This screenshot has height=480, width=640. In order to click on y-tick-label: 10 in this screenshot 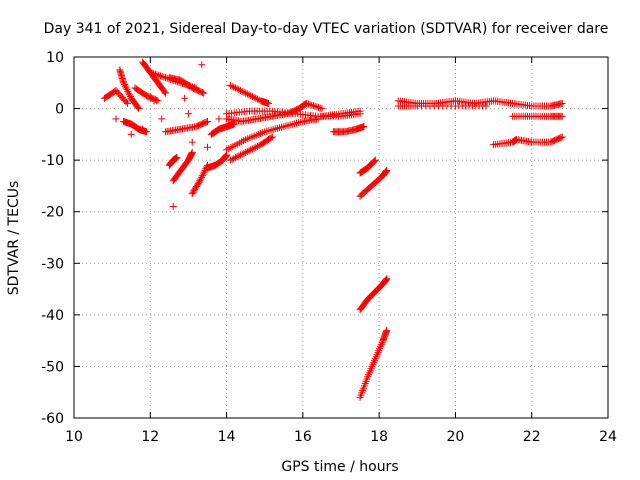, I will do `click(55, 58)`.